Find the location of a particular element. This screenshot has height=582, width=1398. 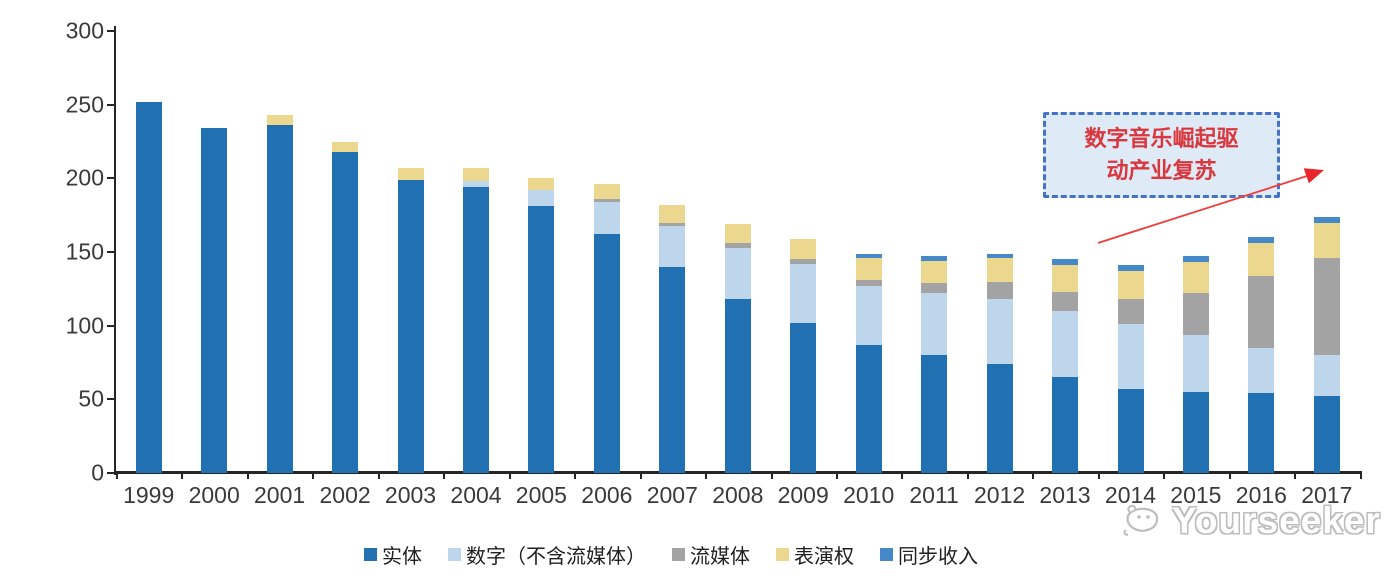

x-axis-label: 2010 is located at coordinates (869, 495).